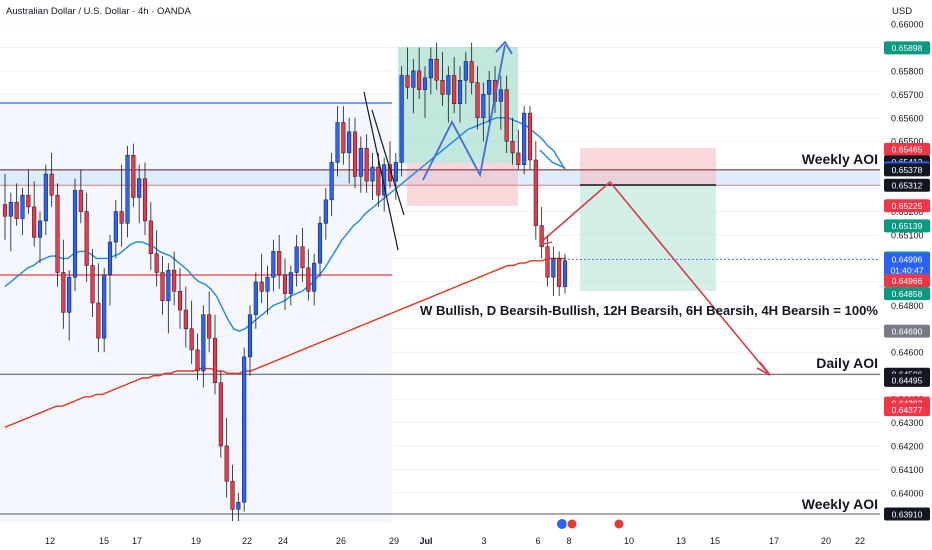 The image size is (932, 550). I want to click on x-tick-label: 26, so click(341, 541).